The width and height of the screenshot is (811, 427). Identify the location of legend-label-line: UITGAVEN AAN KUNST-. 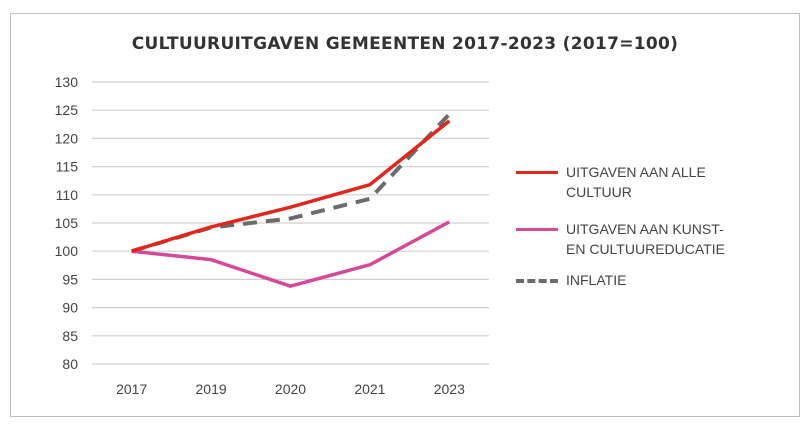
(645, 229).